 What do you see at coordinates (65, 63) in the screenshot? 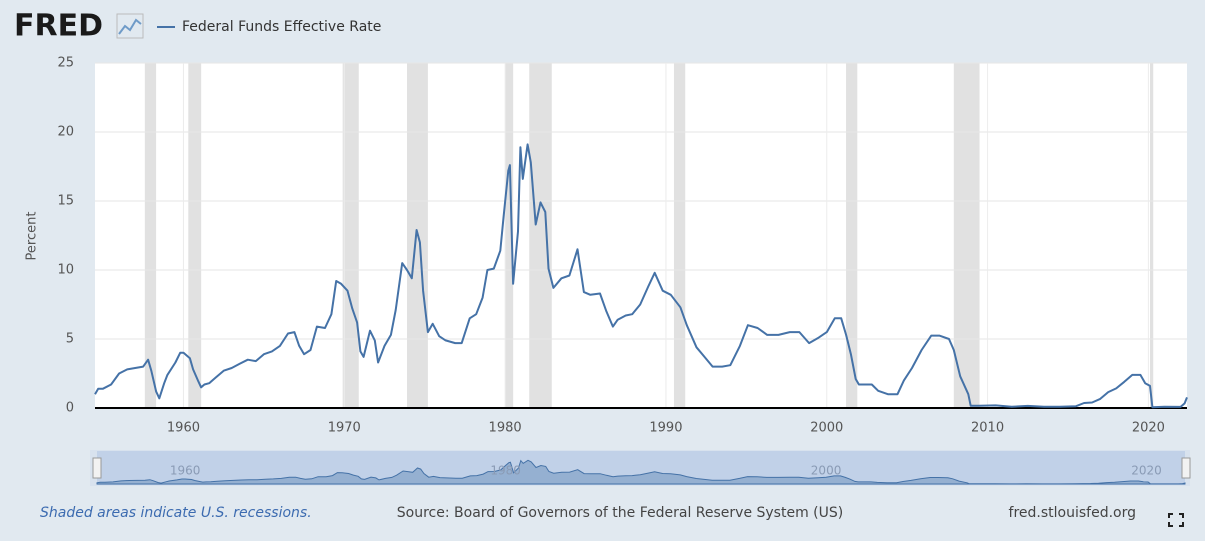
I see `y-tick-label: 25` at bounding box center [65, 63].